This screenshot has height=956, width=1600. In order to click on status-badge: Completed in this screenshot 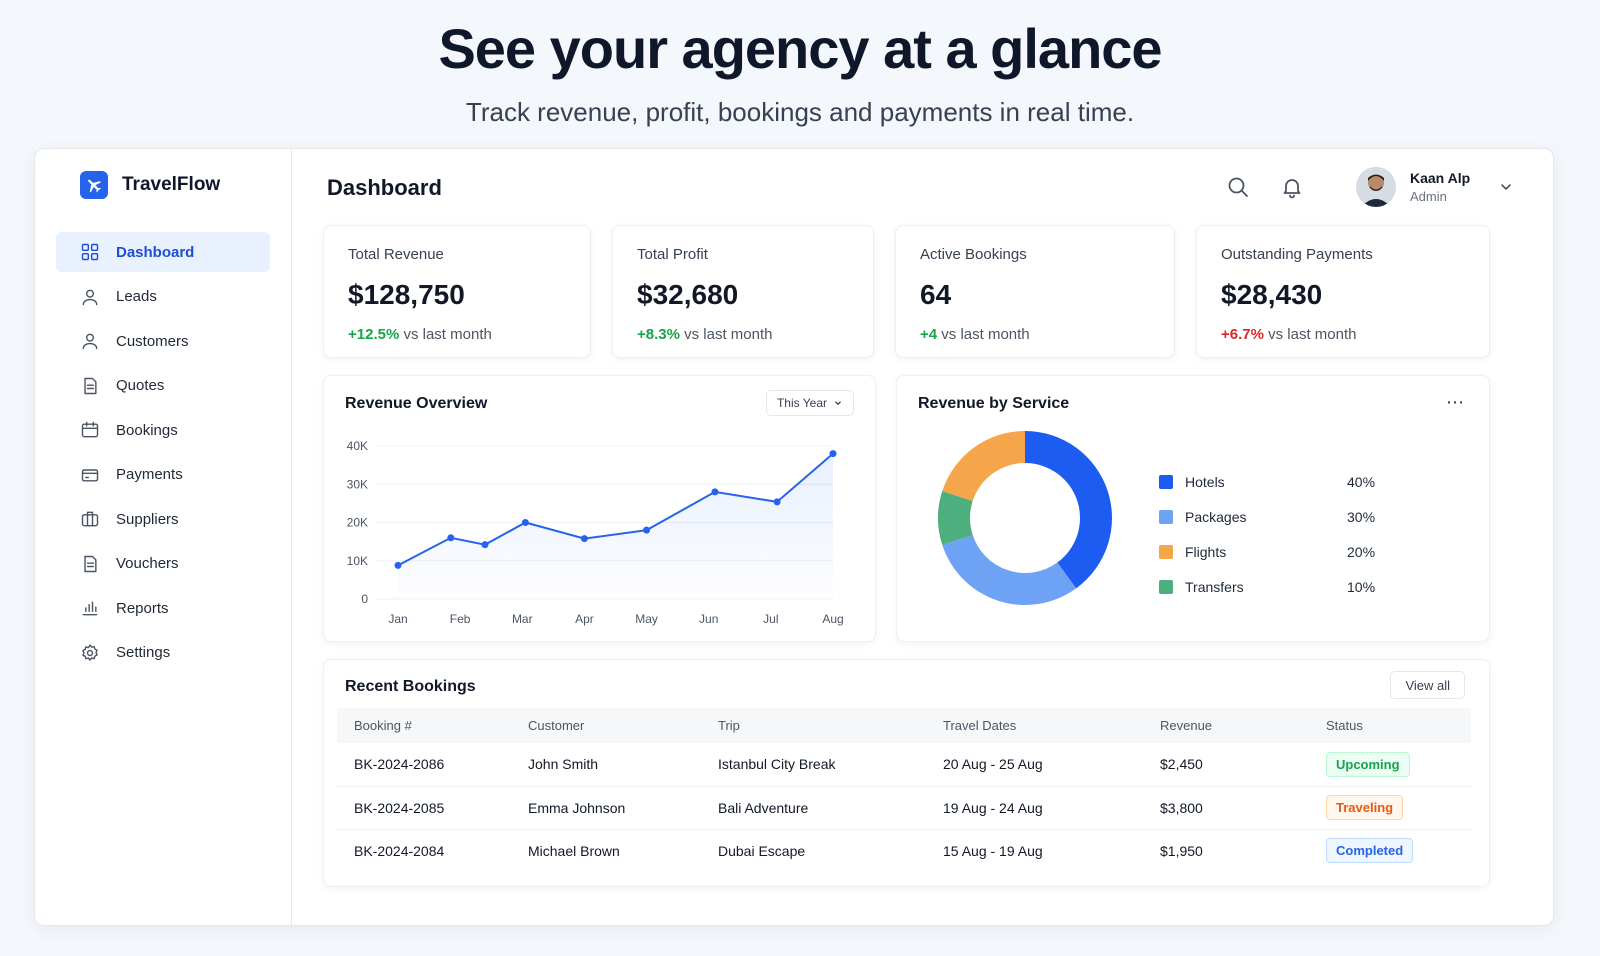, I will do `click(1370, 851)`.